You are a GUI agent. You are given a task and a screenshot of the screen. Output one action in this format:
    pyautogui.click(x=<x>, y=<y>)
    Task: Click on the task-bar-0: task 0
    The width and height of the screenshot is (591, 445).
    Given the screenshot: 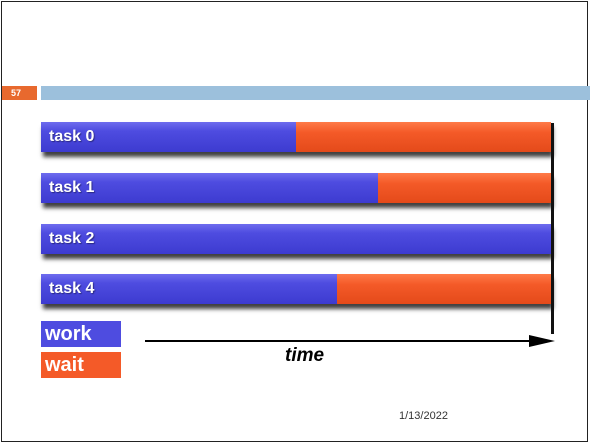 What is the action you would take?
    pyautogui.click(x=296, y=137)
    